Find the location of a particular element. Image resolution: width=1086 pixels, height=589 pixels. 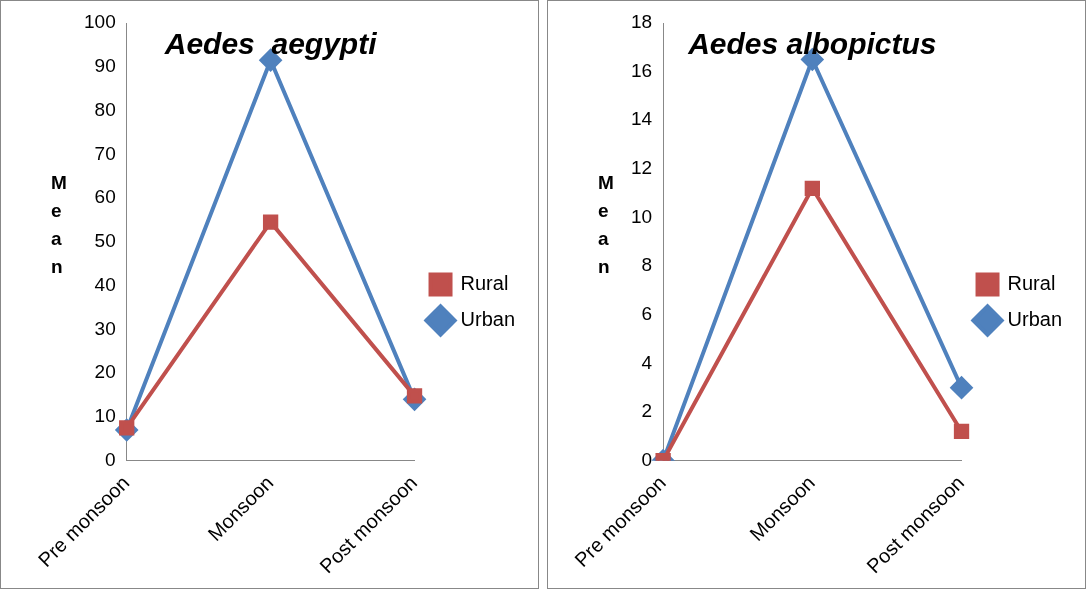

y-tick-label: 12 is located at coordinates (641, 168).